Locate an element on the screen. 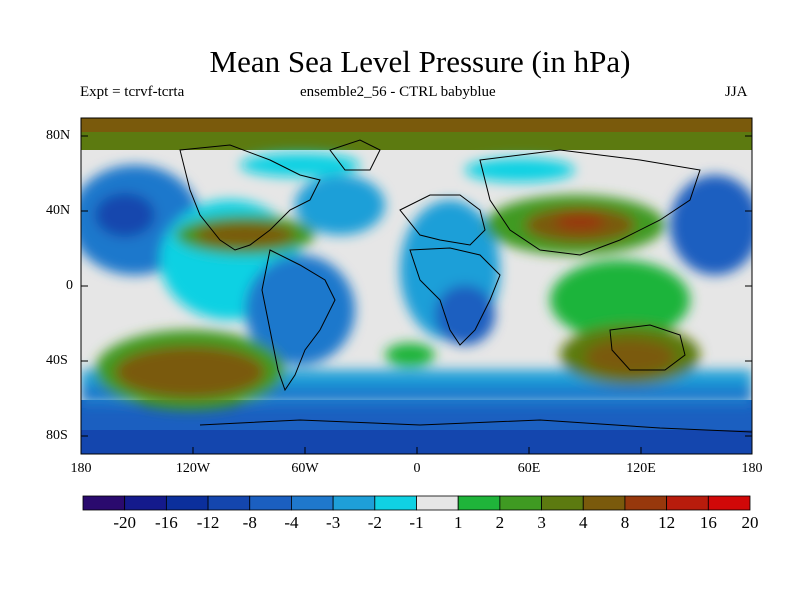 The image size is (800, 600). colorbar-label-2: -12 is located at coordinates (208, 522).